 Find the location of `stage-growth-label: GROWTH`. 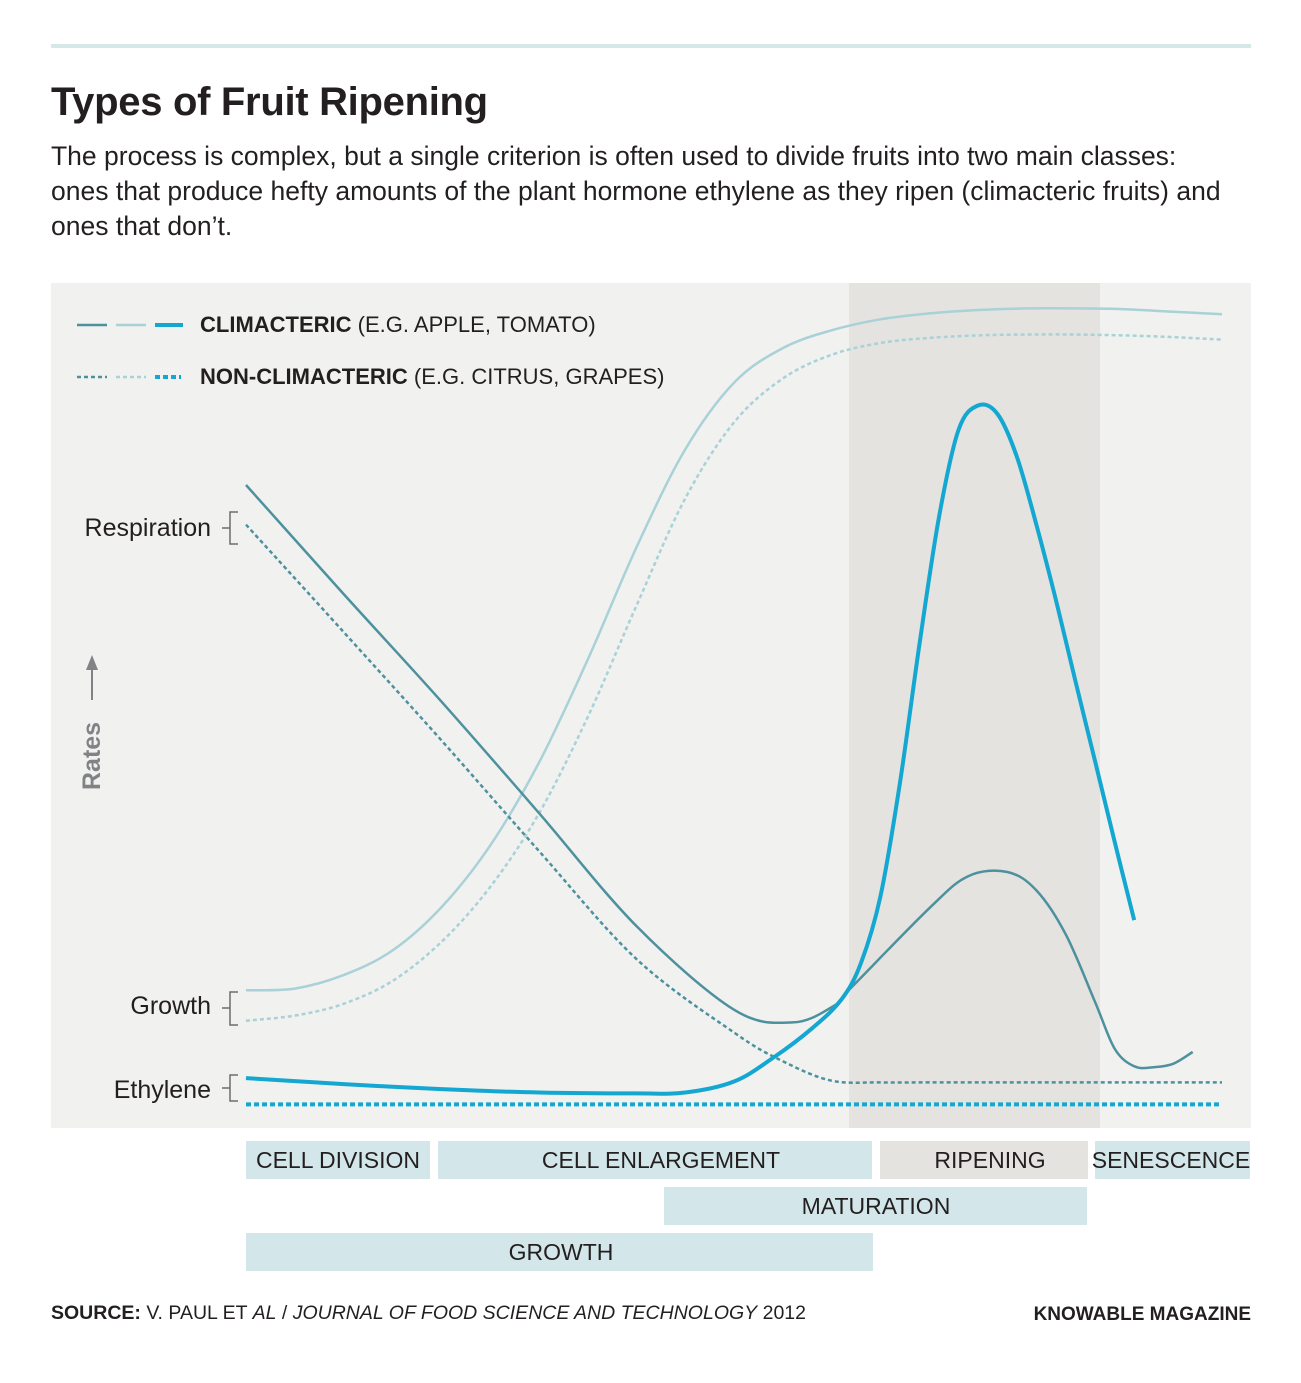

stage-growth-label: GROWTH is located at coordinates (561, 1252).